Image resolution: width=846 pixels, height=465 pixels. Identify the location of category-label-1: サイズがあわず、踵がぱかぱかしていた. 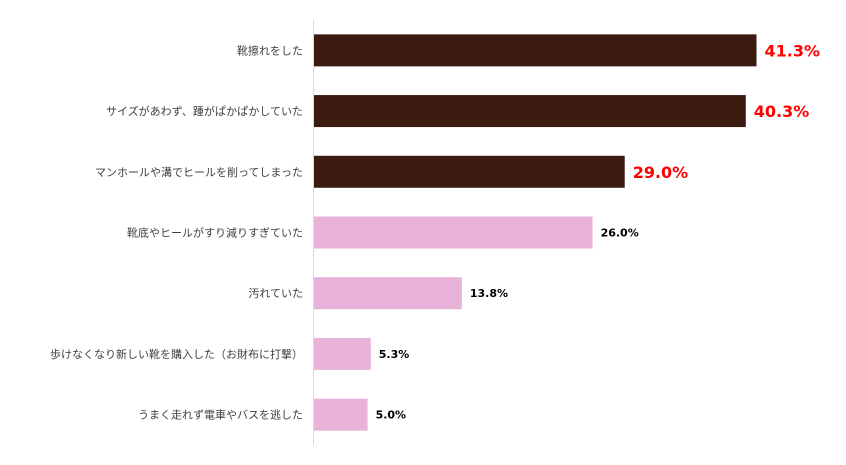
(204, 111).